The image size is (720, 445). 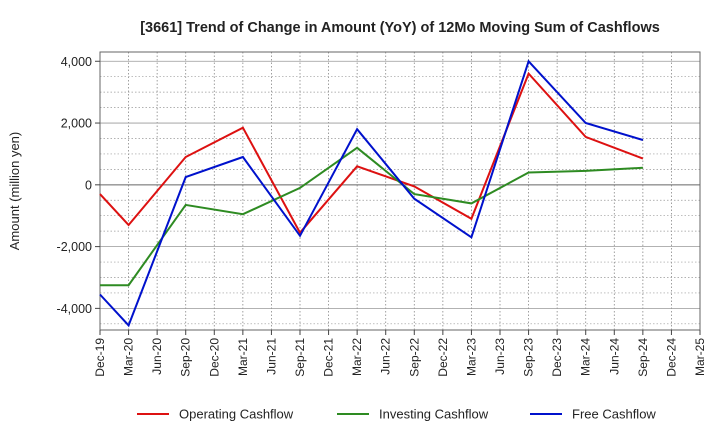 I want to click on x-tick-label: Jun-24, so click(x=614, y=356).